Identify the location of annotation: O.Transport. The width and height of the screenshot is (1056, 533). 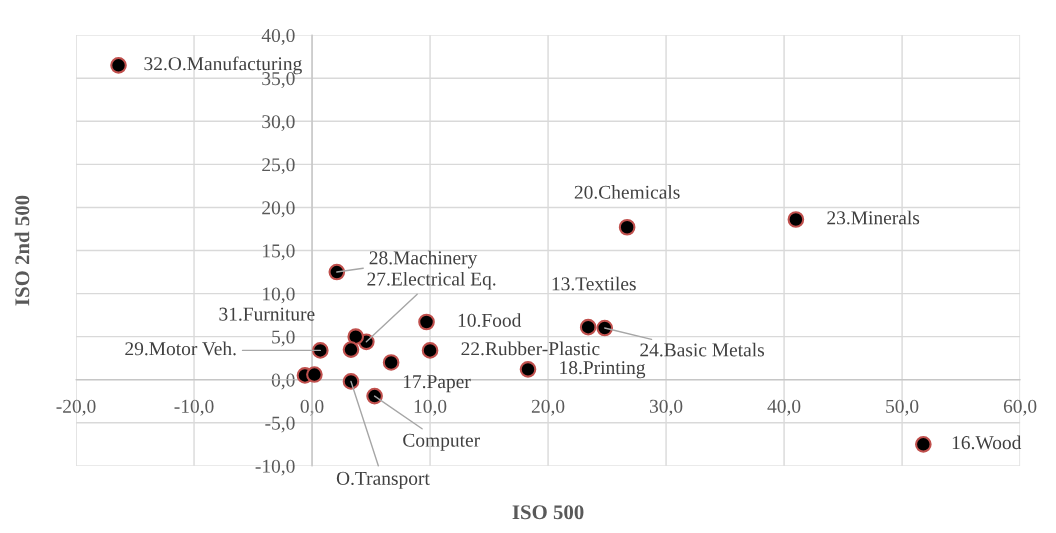
(383, 480).